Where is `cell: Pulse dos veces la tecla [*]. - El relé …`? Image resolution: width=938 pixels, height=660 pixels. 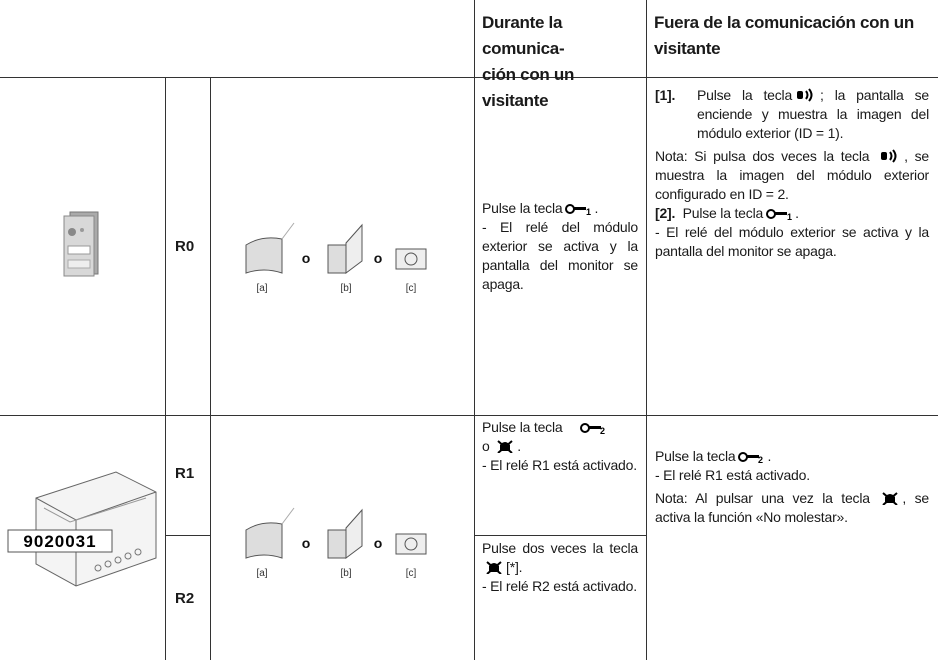
cell: Pulse dos veces la tecla [*]. - El relé … is located at coordinates (560, 567).